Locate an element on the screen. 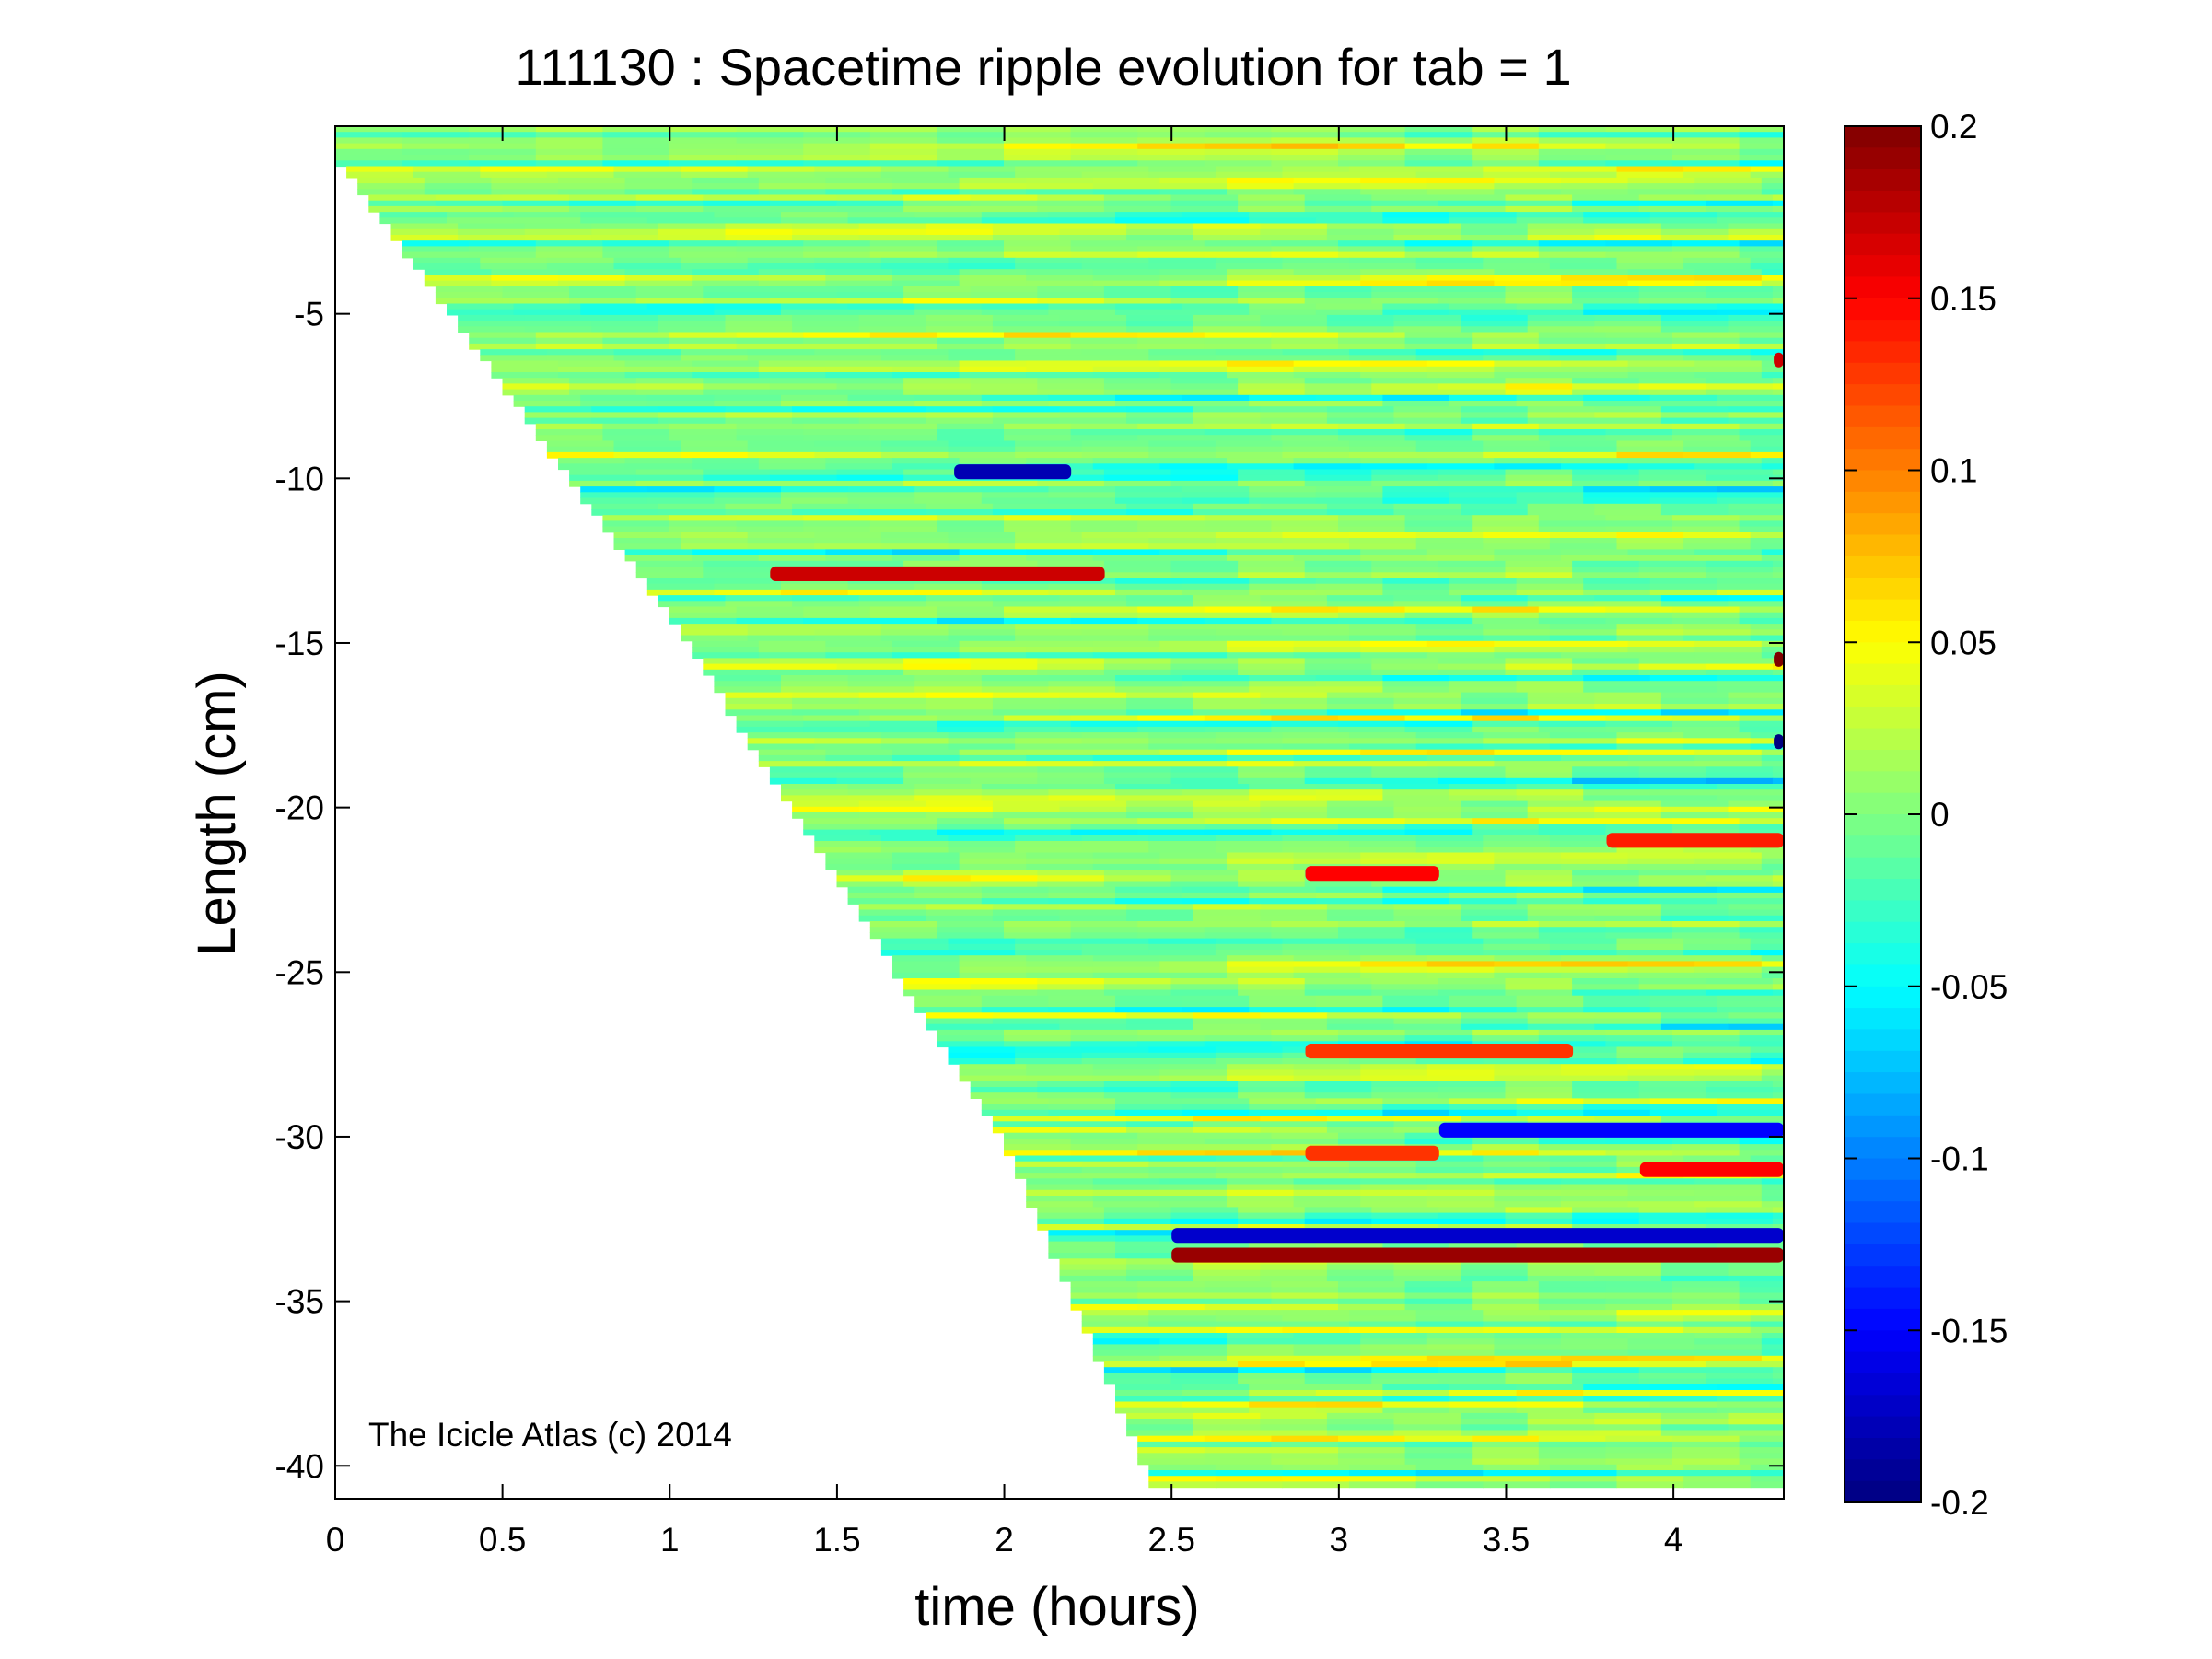 Image resolution: width=2212 pixels, height=1659 pixels. colorbar-segment is located at coordinates (1883, 1491).